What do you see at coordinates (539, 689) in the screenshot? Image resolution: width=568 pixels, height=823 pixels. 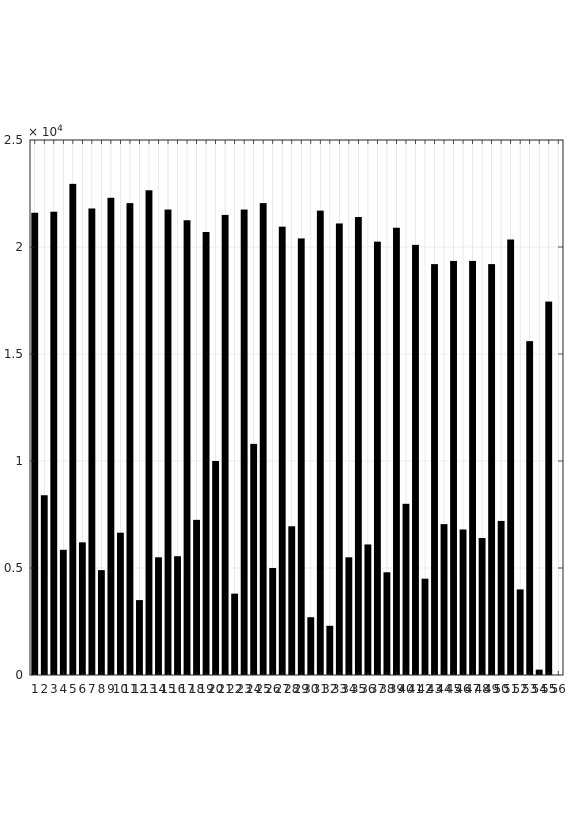 I see `x-tick-label: 54` at bounding box center [539, 689].